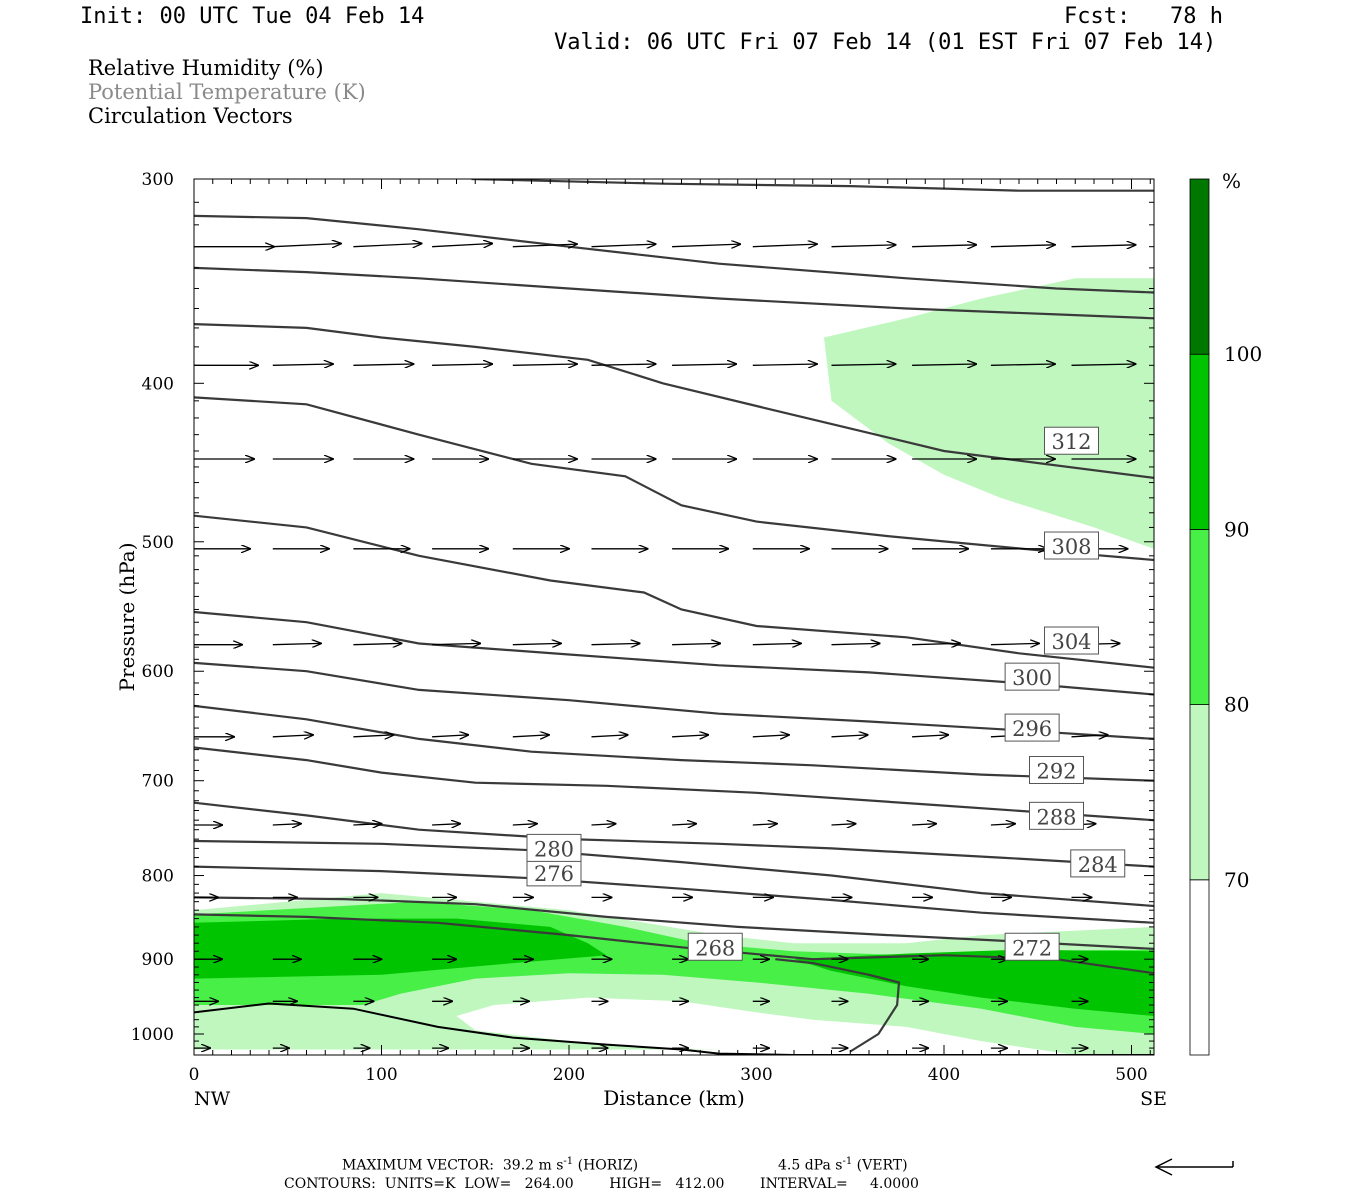 The height and width of the screenshot is (1200, 1350). I want to click on contour-label-276: 276, so click(554, 874).